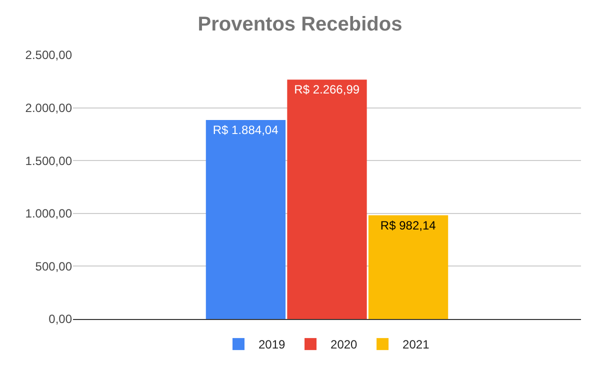 Image resolution: width=600 pixels, height=371 pixels. Describe the element at coordinates (48, 213) in the screenshot. I see `y-tick-label: 1.000,00` at that location.